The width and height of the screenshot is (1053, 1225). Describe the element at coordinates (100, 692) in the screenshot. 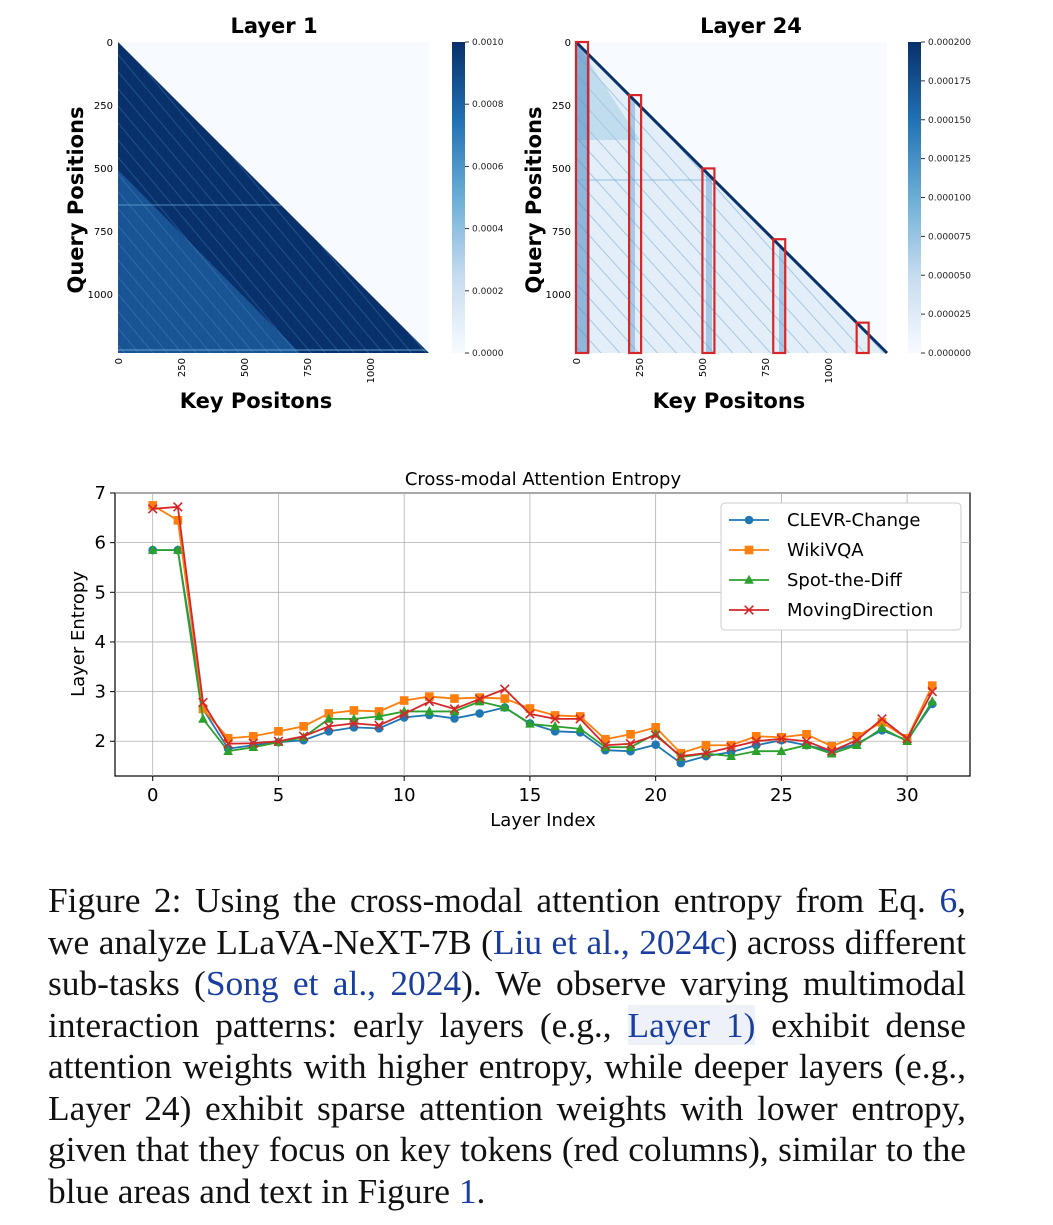

I see `chart-ytick-label: 3` at that location.